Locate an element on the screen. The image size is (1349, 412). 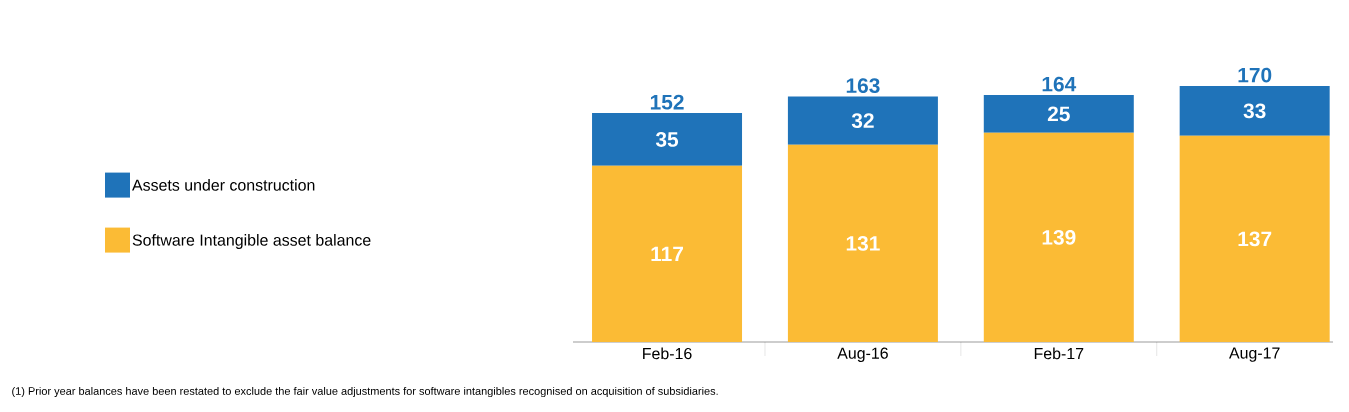
total-label: 152 is located at coordinates (667, 102).